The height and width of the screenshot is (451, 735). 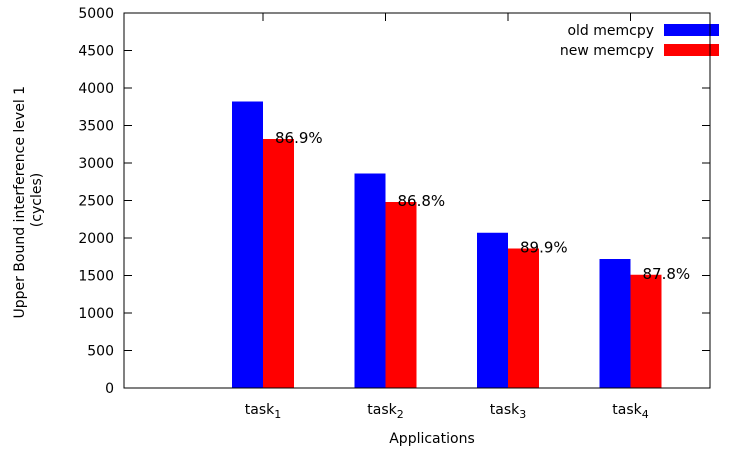 What do you see at coordinates (96, 277) in the screenshot?
I see `y-tick-label: 1500` at bounding box center [96, 277].